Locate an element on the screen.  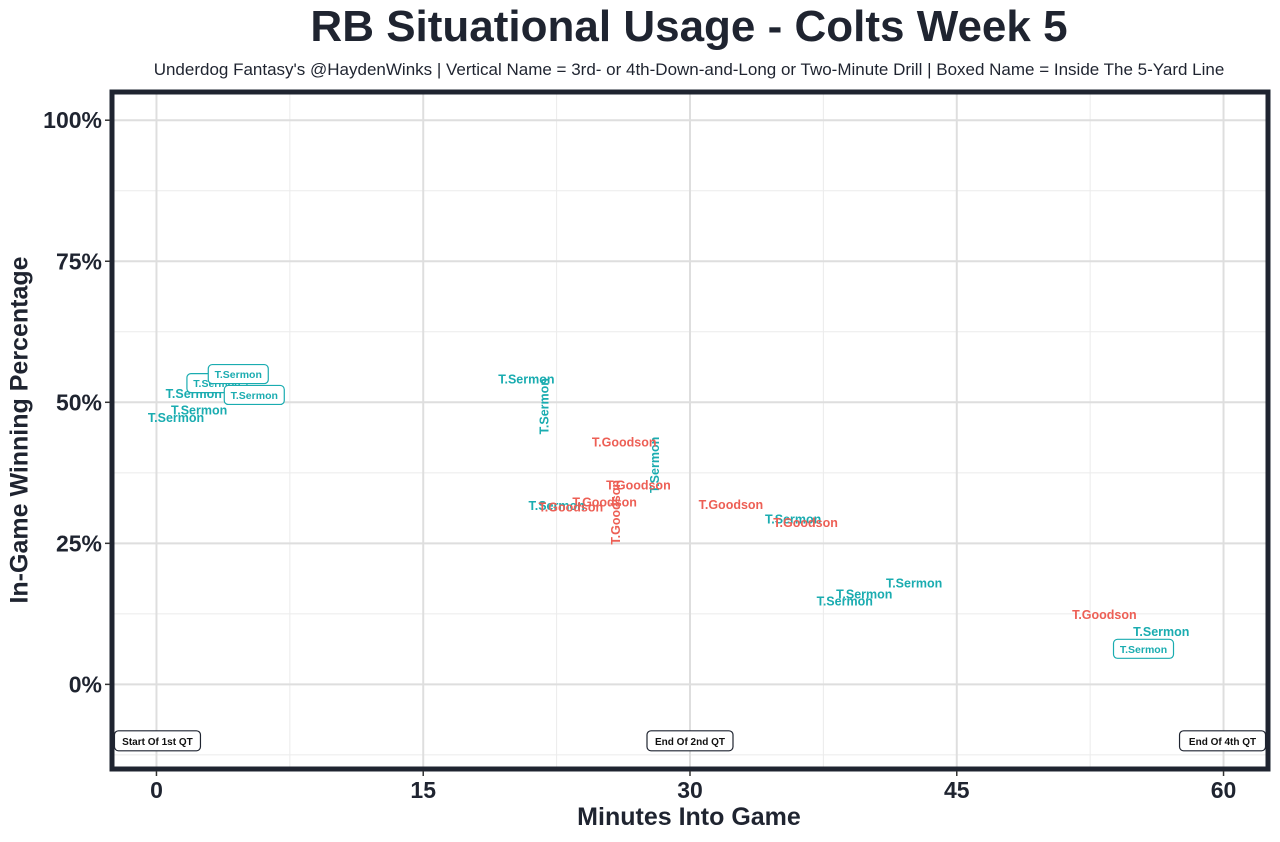
vertical-data-label: T.Goodson is located at coordinates (616, 512).